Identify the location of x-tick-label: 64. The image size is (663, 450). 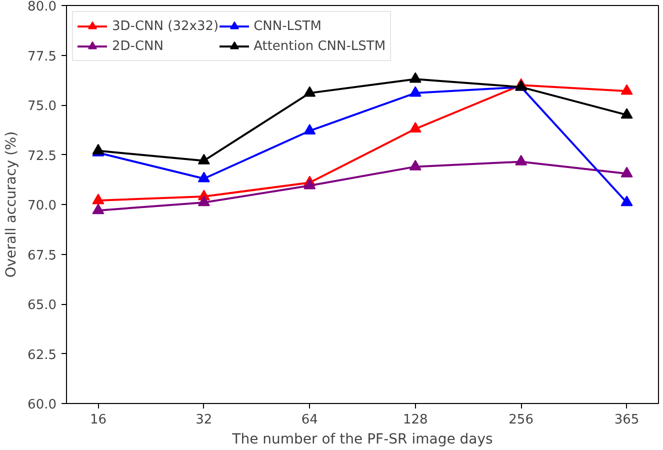
(309, 420).